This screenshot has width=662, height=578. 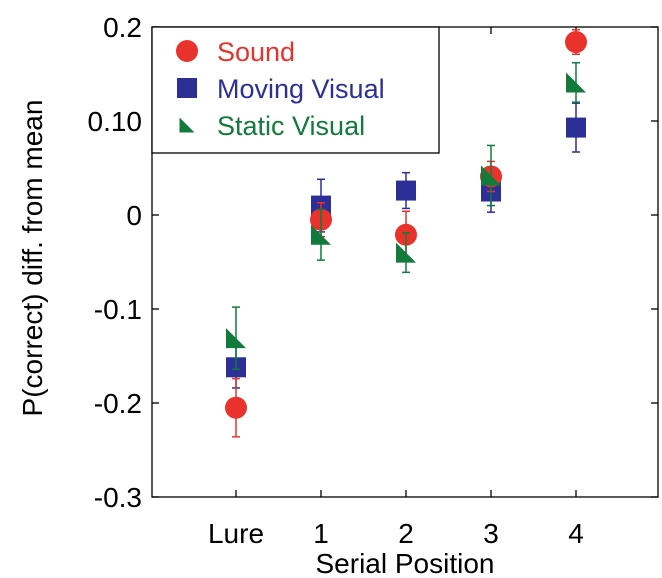 What do you see at coordinates (406, 533) in the screenshot?
I see `x-tick-label: 2` at bounding box center [406, 533].